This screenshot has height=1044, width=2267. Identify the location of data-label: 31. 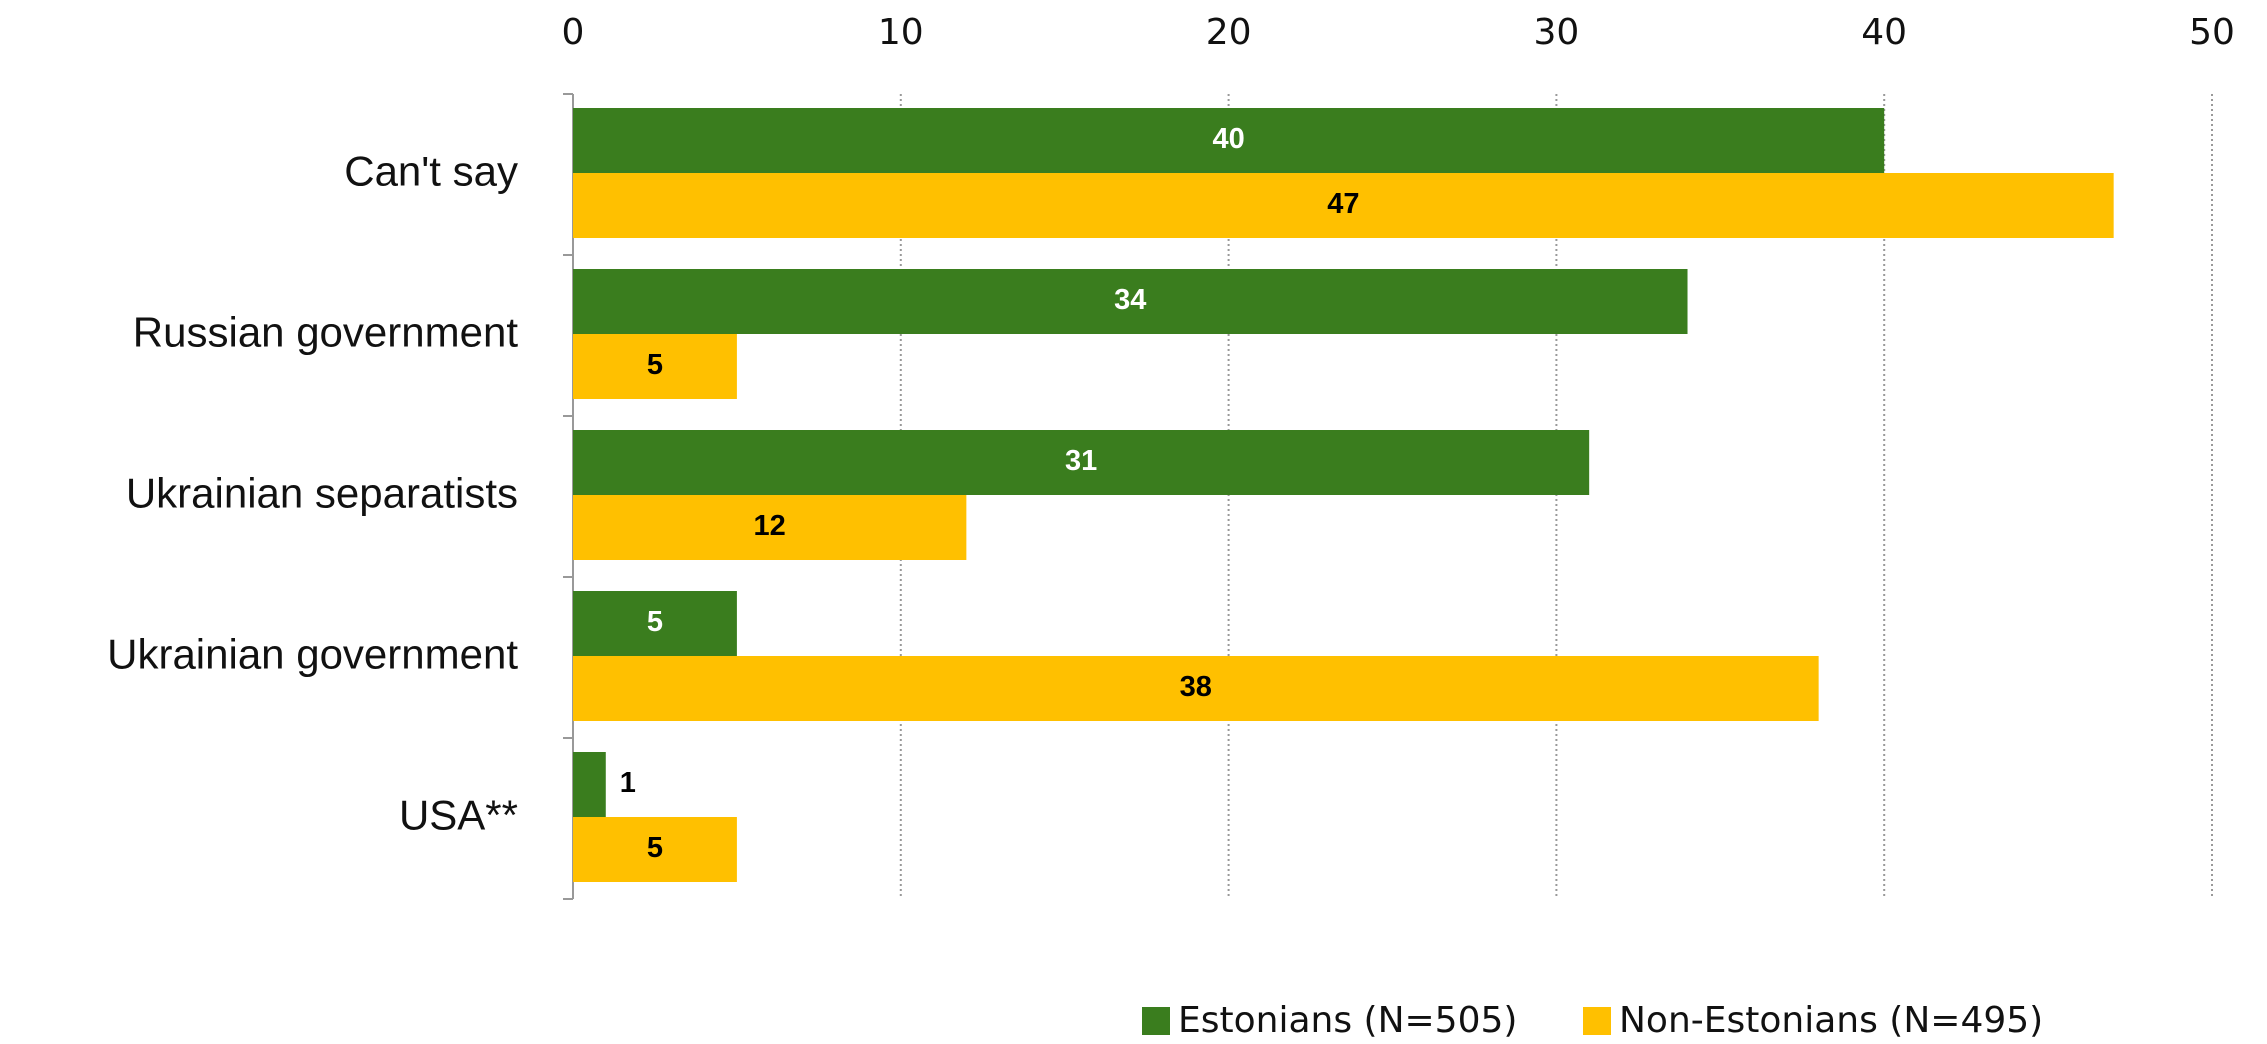
(1081, 461).